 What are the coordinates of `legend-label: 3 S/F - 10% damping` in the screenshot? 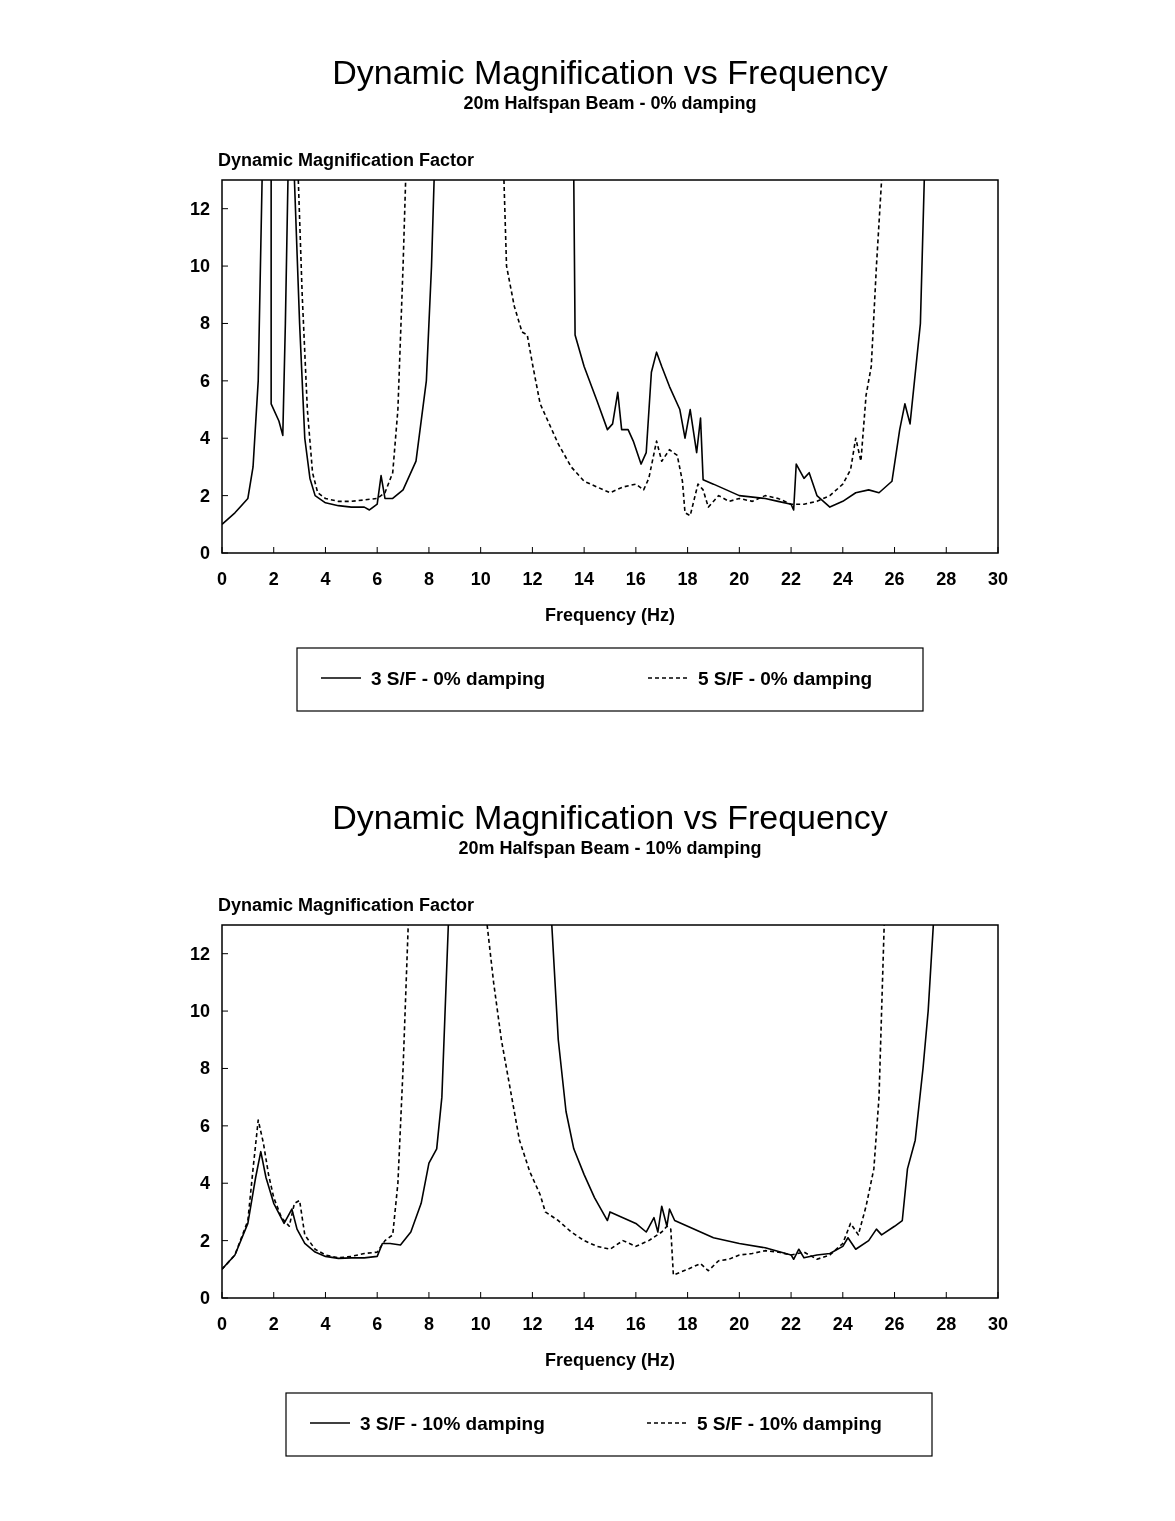 It's located at (452, 1423).